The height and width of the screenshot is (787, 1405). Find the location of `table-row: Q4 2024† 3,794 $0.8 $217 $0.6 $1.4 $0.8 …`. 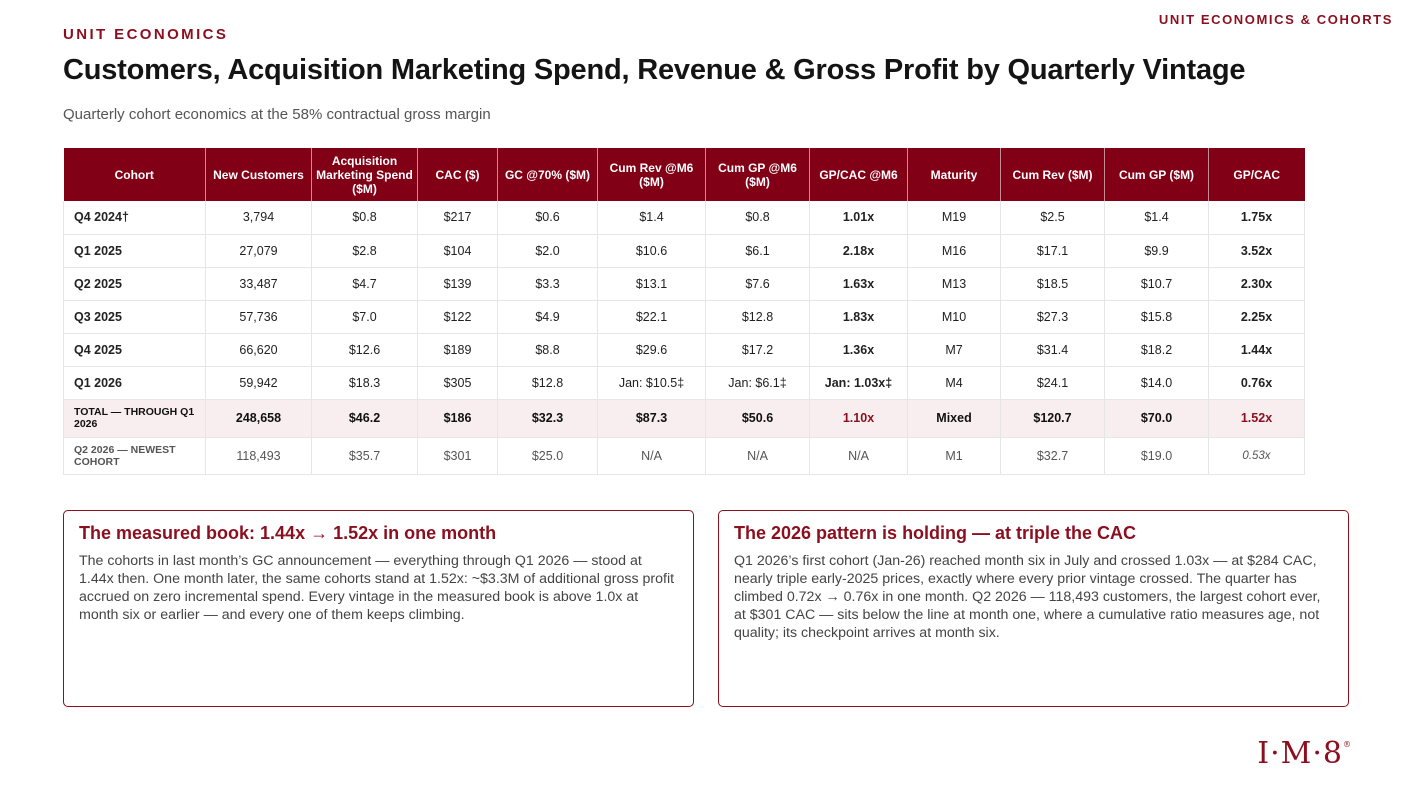

table-row: Q4 2024† 3,794 $0.8 $217 $0.6 $1.4 $0.8 … is located at coordinates (684, 218).